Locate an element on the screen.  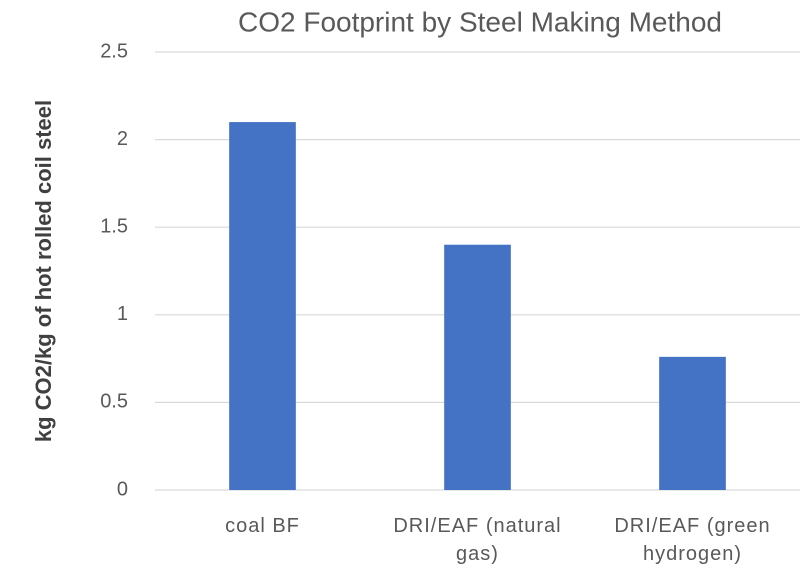
y-tick-label: 0.5 is located at coordinates (114, 402).